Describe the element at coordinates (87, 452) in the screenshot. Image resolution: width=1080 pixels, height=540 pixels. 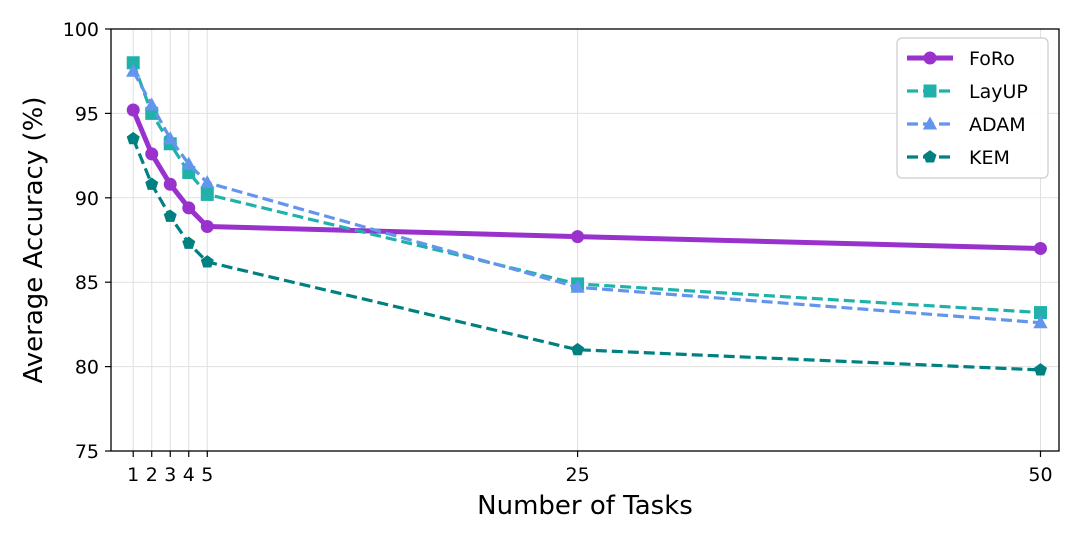
I see `y-tick-label: 75` at that location.